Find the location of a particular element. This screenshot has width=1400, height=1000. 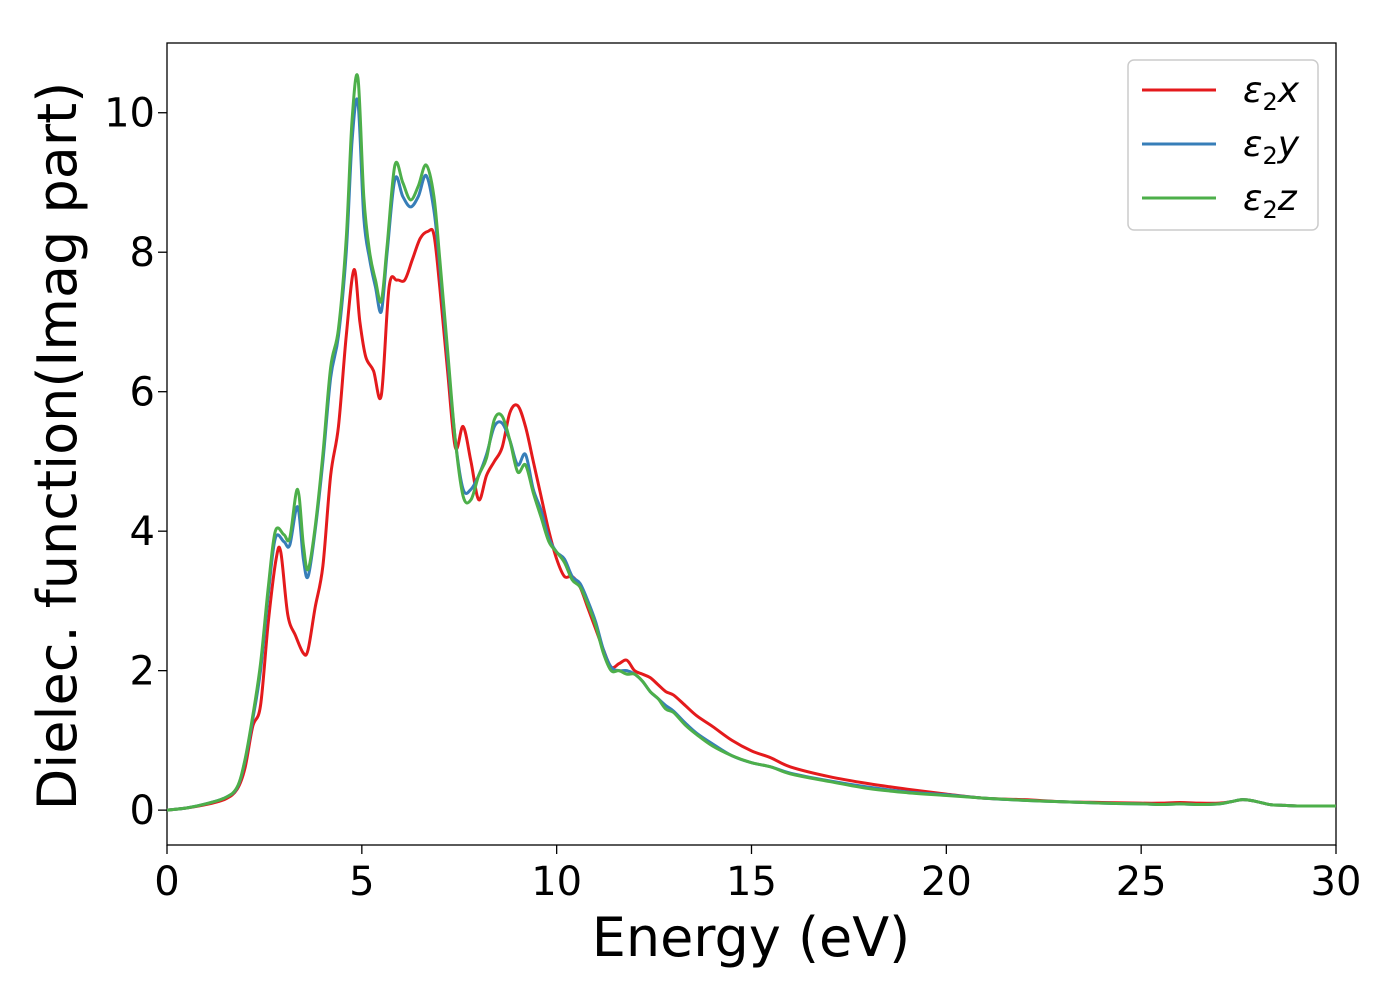

y-tick-label: 2 is located at coordinates (142, 672).